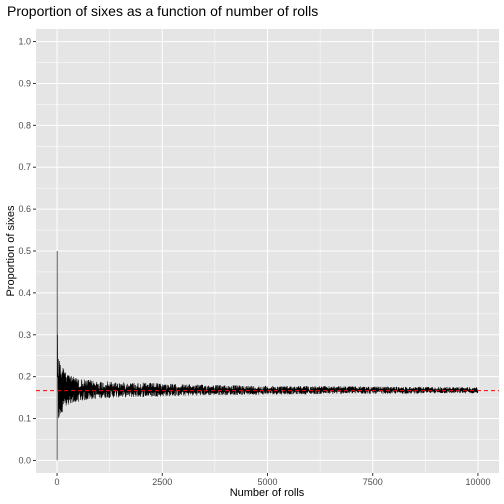 This screenshot has height=504, width=504. Describe the element at coordinates (24, 209) in the screenshot. I see `y-tick-label: 0.6` at that location.